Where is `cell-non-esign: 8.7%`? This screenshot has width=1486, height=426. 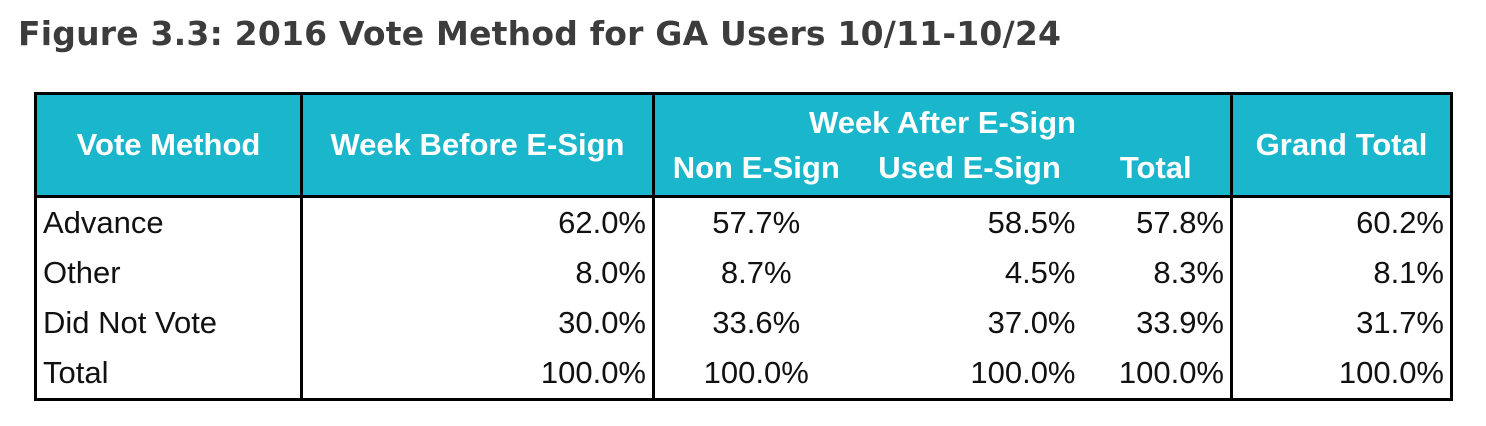
cell-non-esign: 8.7% is located at coordinates (756, 272).